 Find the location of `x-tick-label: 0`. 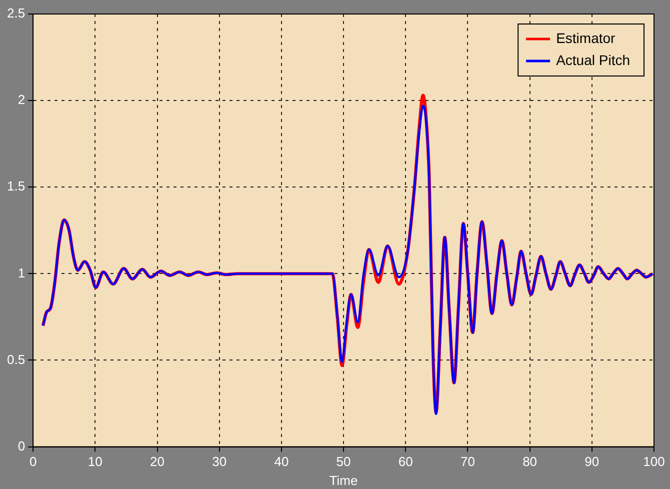

x-tick-label: 0 is located at coordinates (33, 462).